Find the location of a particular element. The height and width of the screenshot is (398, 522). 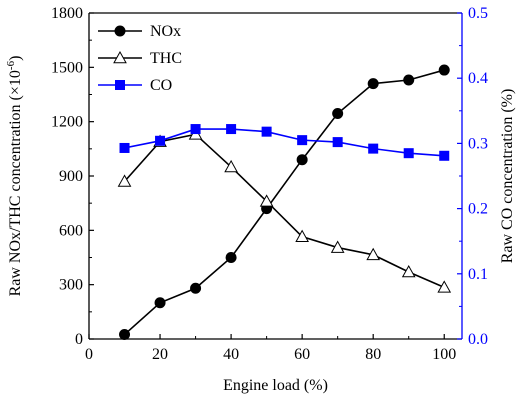

right-y-tick-label-0.2: 0.2 is located at coordinates (478, 209).